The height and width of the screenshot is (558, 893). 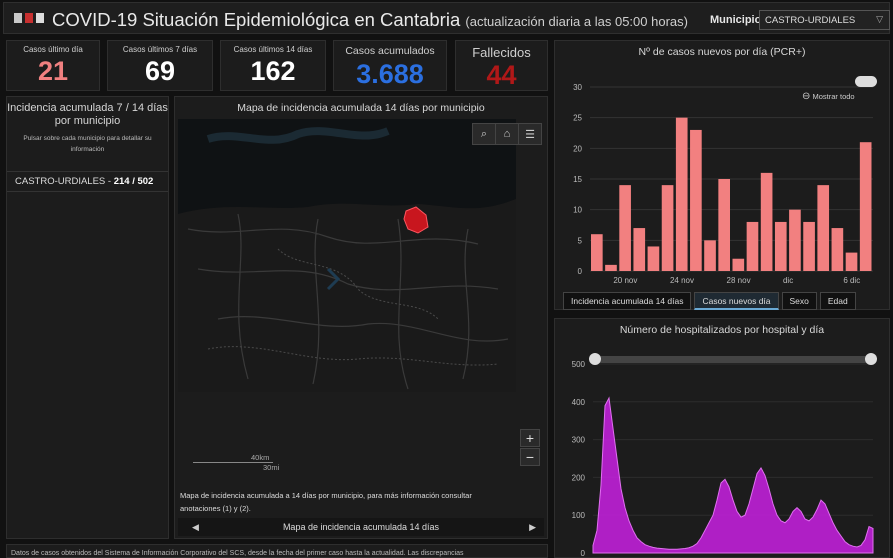 What do you see at coordinates (273, 49) in the screenshot?
I see `kpi-label: Casos últimos 14 días` at bounding box center [273, 49].